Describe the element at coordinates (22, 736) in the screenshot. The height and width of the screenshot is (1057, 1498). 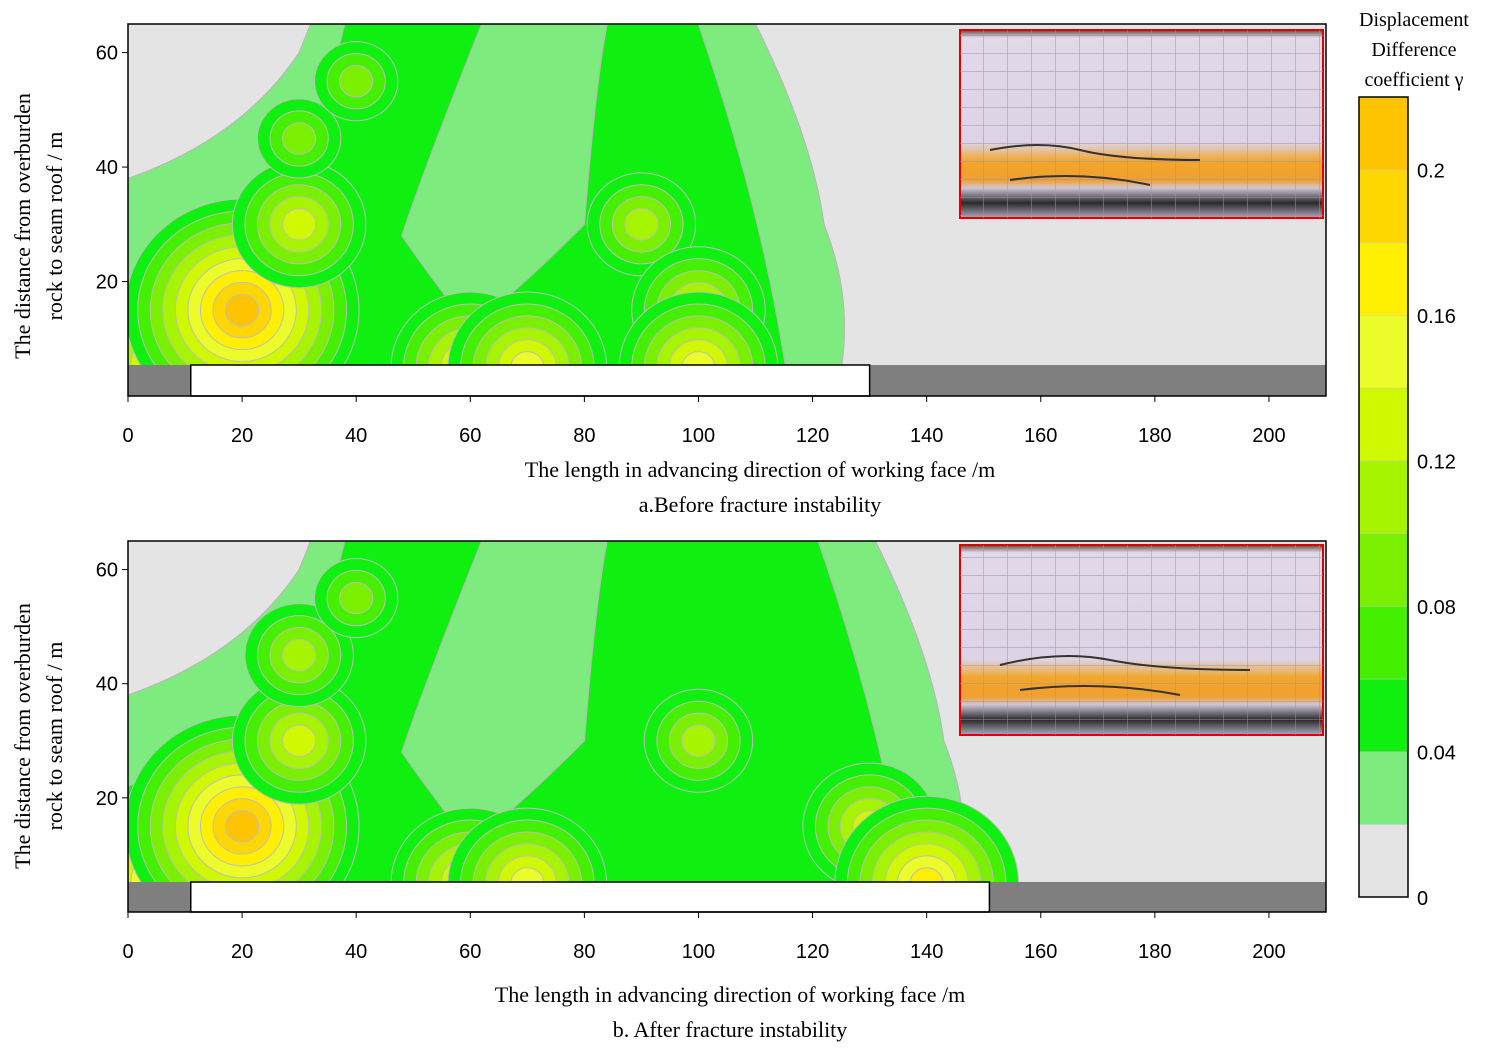
I see `panel-b-y-axis-label-line1: The distance from overburden` at that location.